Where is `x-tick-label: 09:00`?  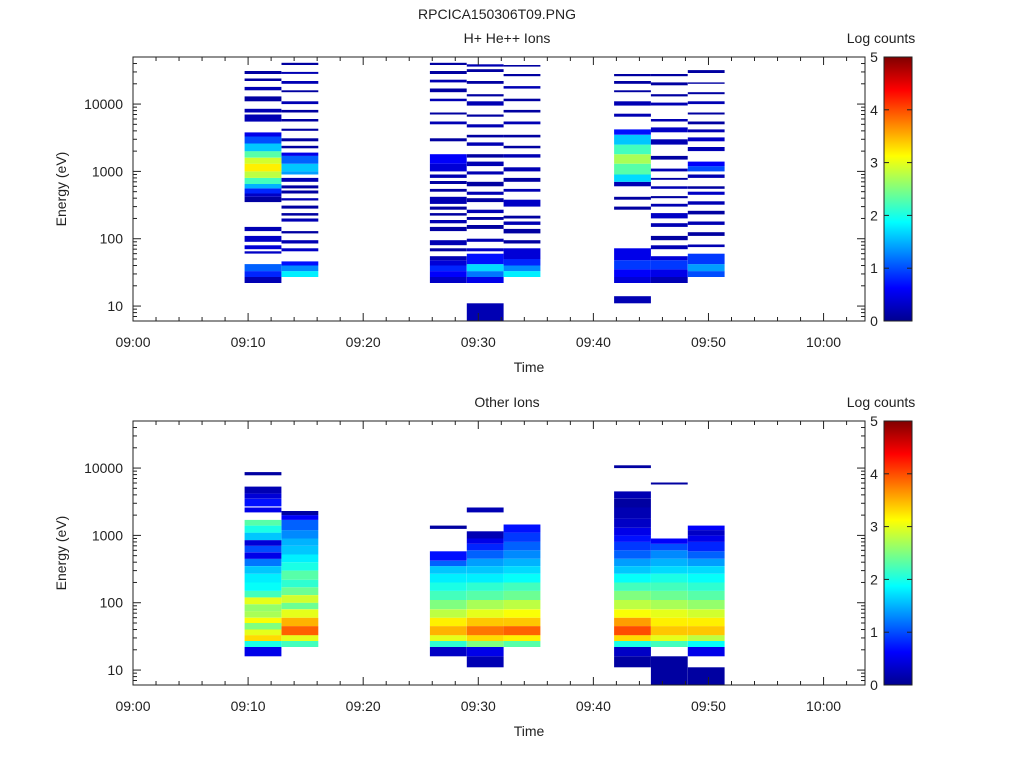
x-tick-label: 09:00 is located at coordinates (132, 706).